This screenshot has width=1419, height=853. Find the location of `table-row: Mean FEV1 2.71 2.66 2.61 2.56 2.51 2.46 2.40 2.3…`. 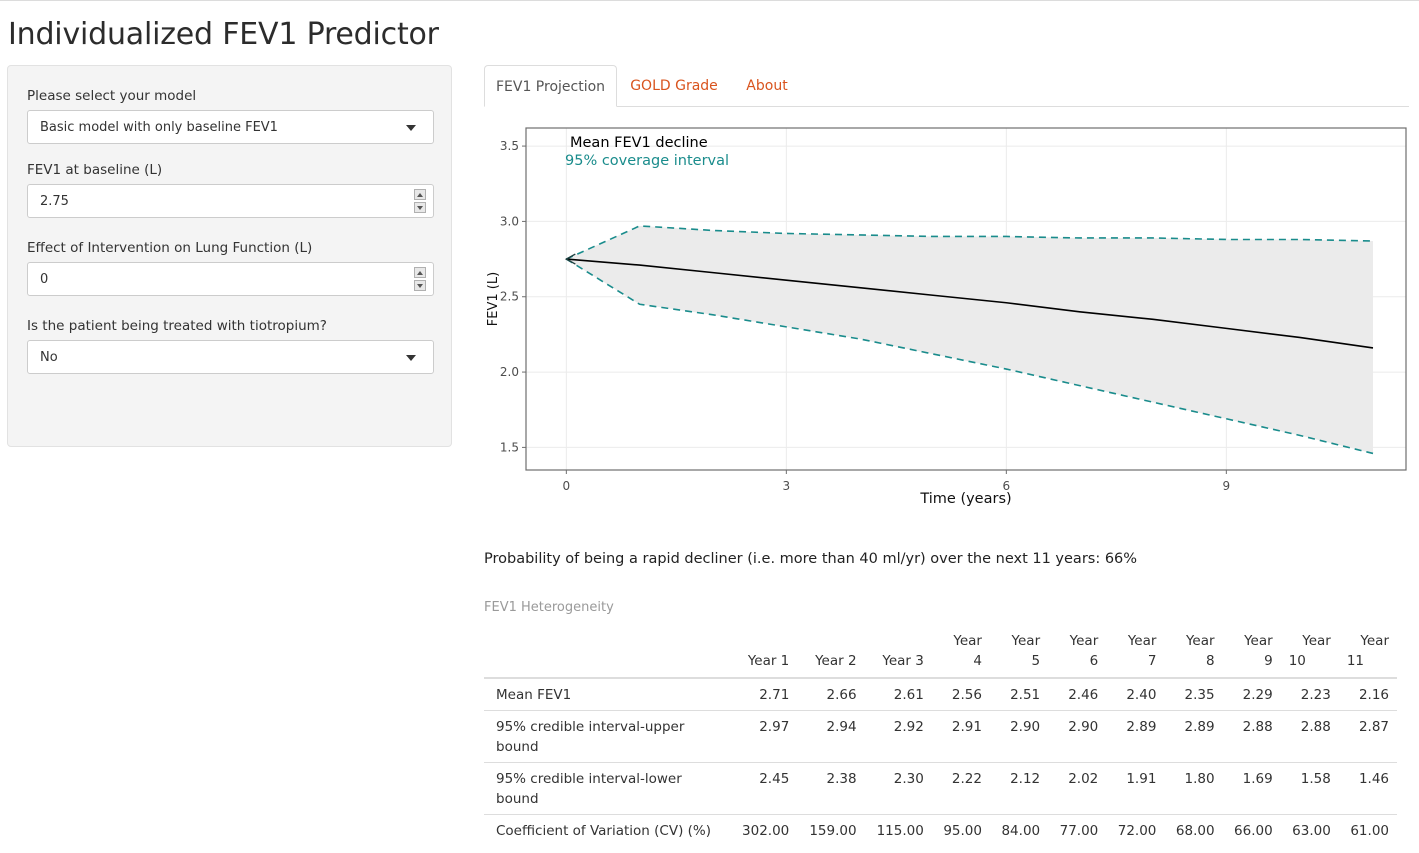

table-row: Mean FEV1 2.71 2.66 2.61 2.56 2.51 2.46 2.40 2.3… is located at coordinates (940, 694).